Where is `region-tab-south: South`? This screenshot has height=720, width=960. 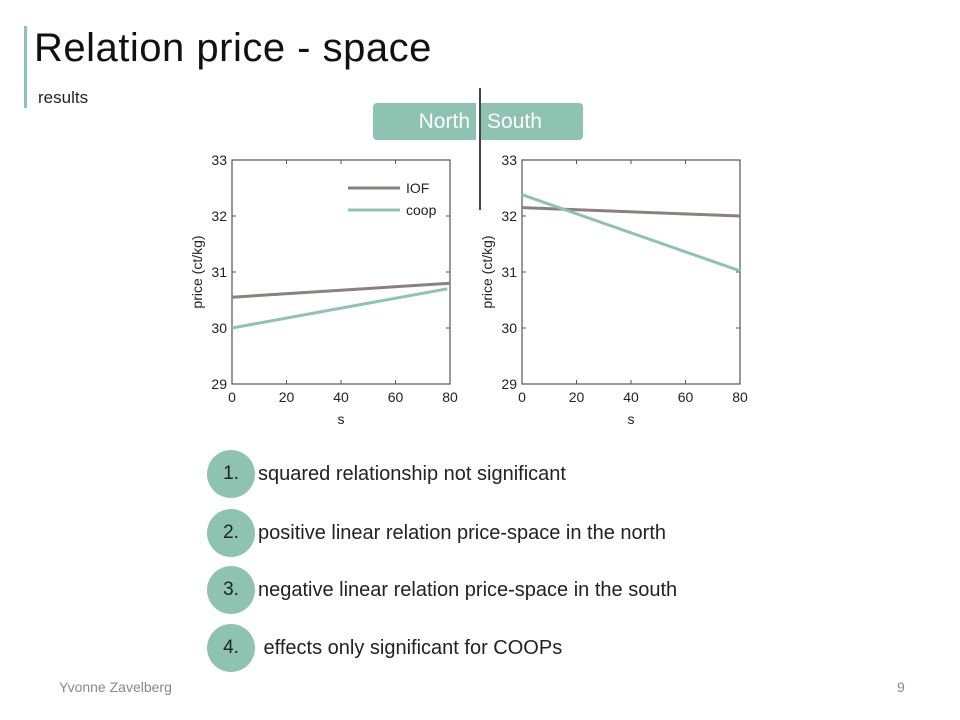
region-tab-south: South is located at coordinates (532, 121).